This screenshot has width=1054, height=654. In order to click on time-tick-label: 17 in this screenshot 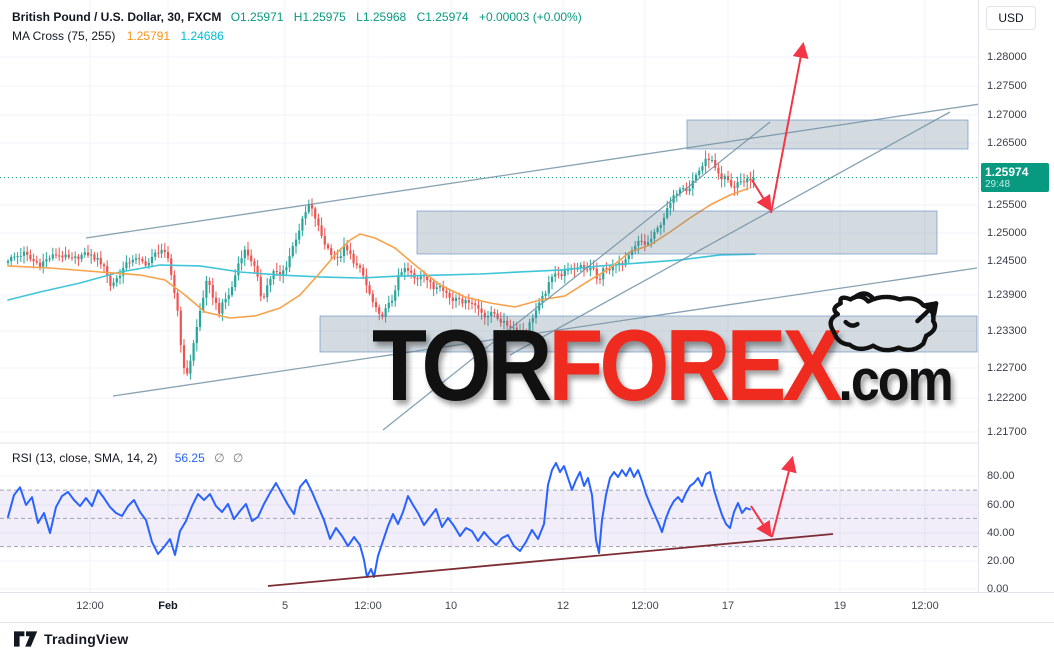, I will do `click(728, 606)`.